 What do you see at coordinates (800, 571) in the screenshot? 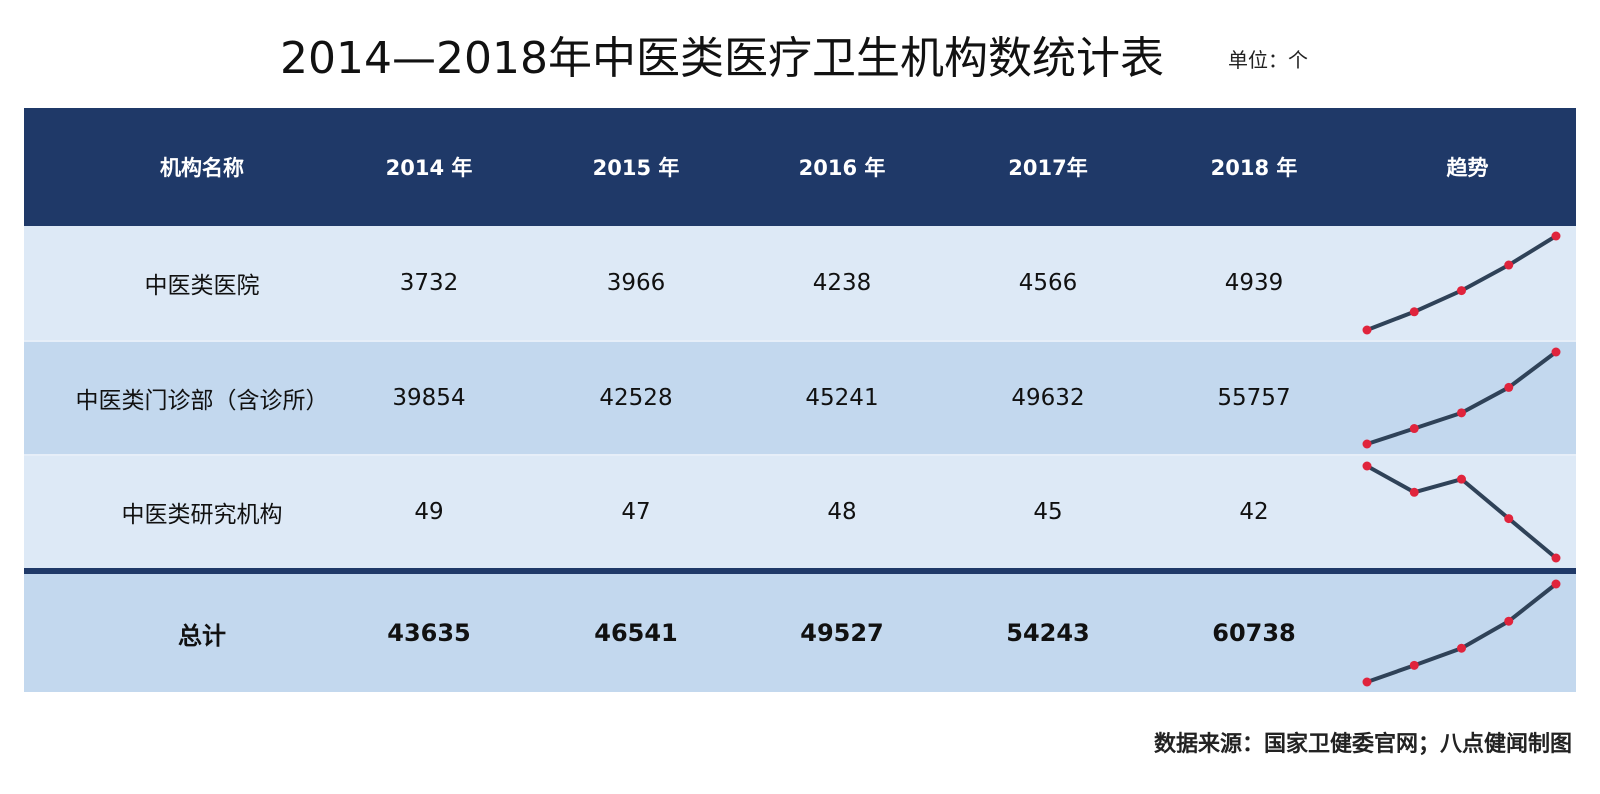
I see `total-divider` at bounding box center [800, 571].